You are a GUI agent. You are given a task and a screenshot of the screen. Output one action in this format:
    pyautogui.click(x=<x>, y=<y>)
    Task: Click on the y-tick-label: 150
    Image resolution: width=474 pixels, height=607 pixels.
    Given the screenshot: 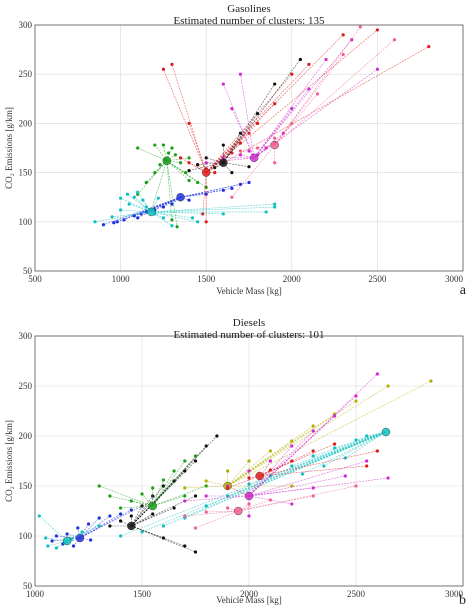 What is the action you would take?
    pyautogui.click(x=26, y=173)
    